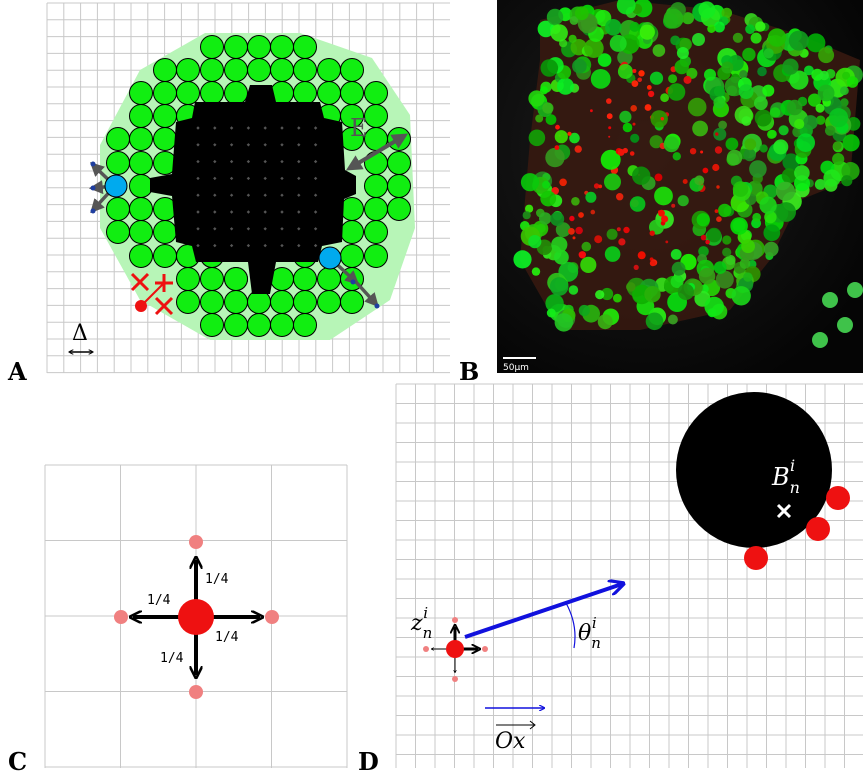 This screenshot has height=776, width=863. Describe the element at coordinates (785, 476) in the screenshot. I see `b-label: Bni` at that location.